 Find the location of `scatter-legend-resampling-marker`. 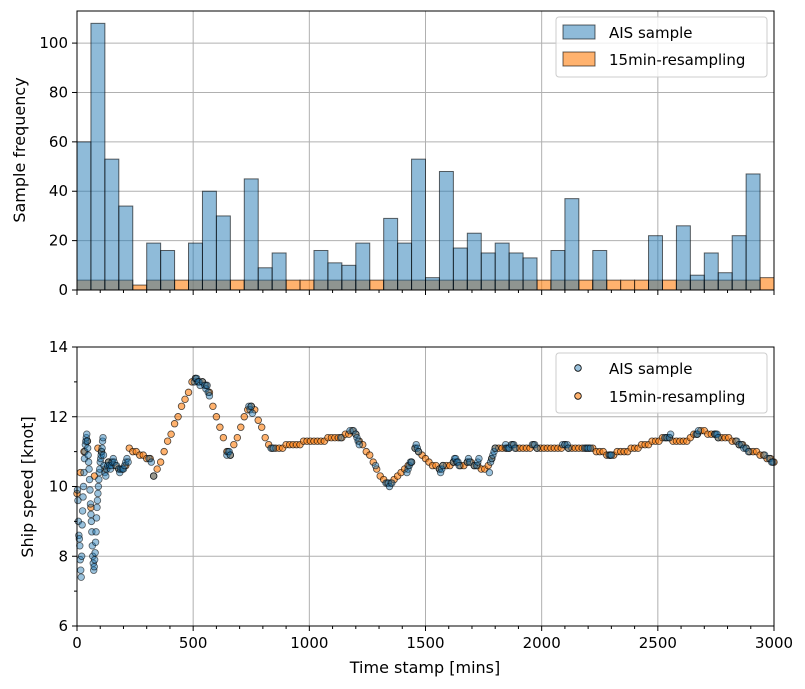

scatter-legend-resampling-marker is located at coordinates (578, 396).